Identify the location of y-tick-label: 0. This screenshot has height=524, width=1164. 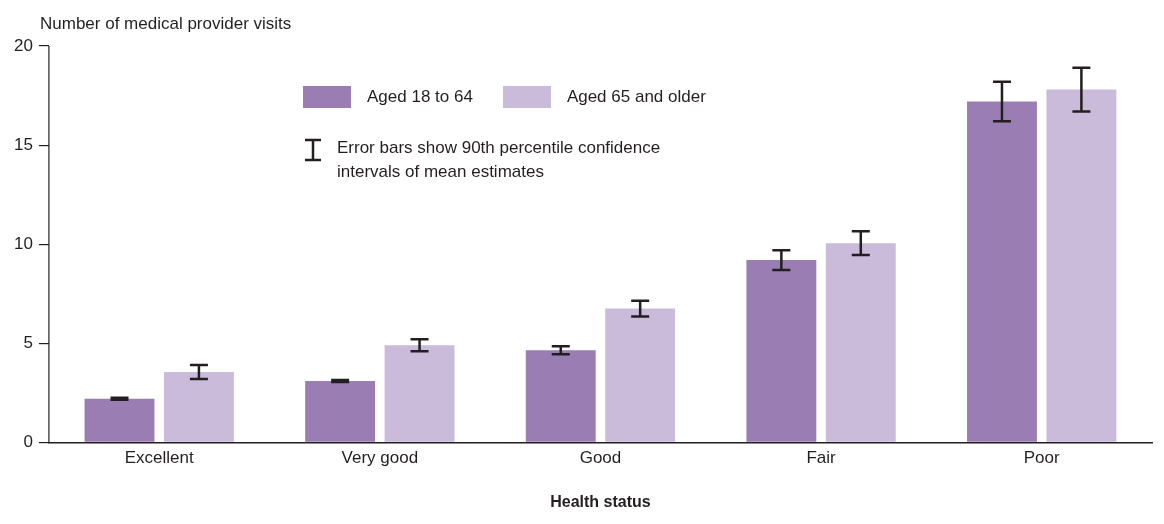
(28, 442).